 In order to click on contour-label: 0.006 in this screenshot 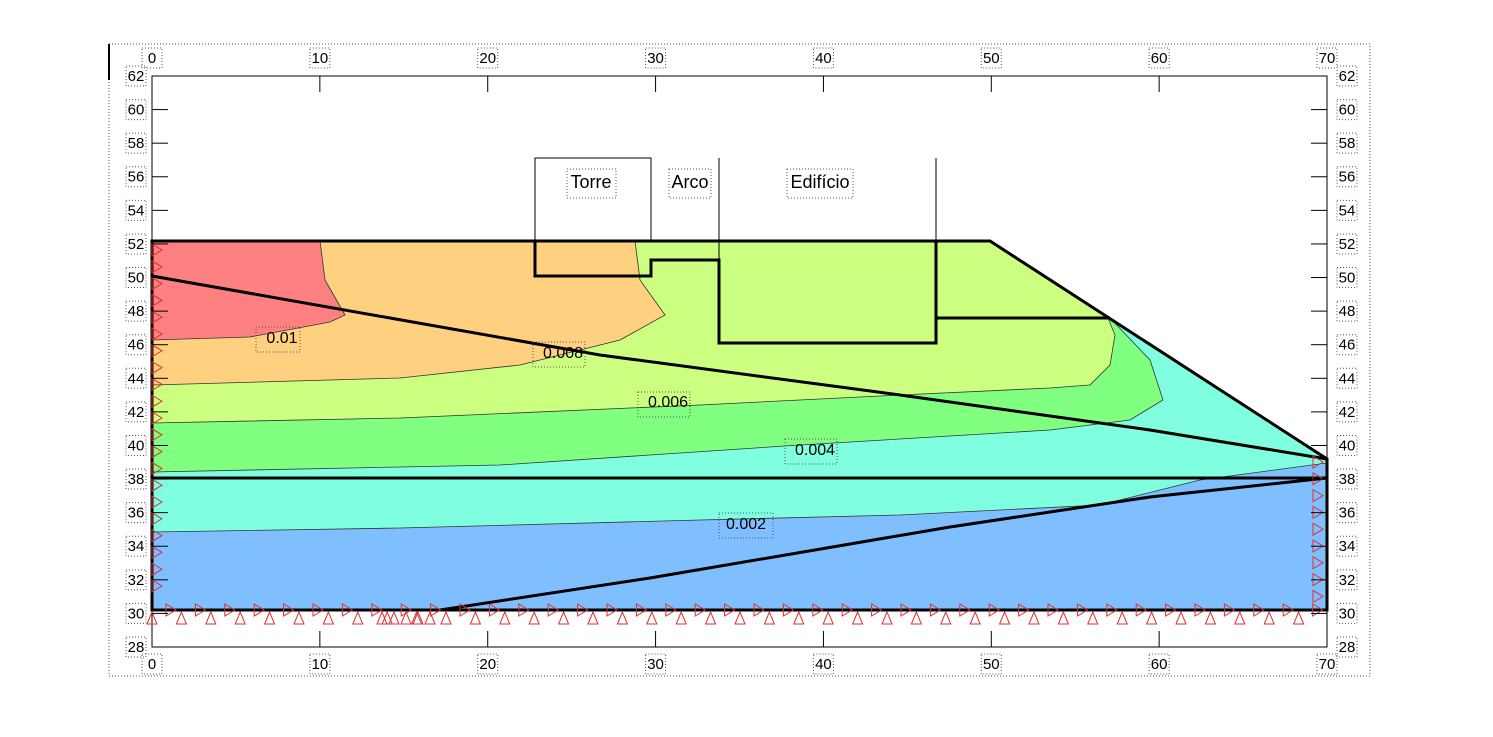, I will do `click(668, 402)`.